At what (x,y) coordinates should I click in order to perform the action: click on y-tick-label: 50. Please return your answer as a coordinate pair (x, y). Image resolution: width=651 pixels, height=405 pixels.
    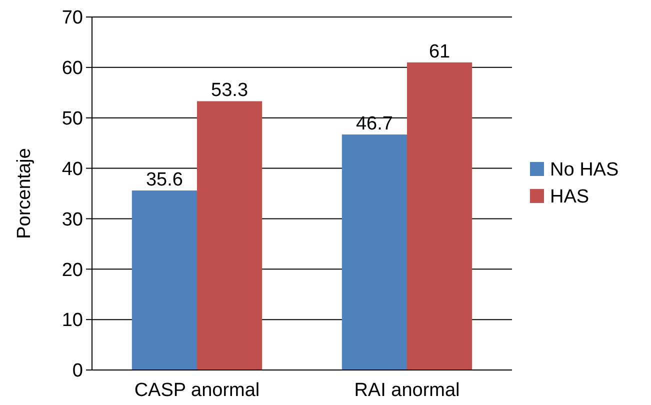
    Looking at the image, I should click on (72, 119).